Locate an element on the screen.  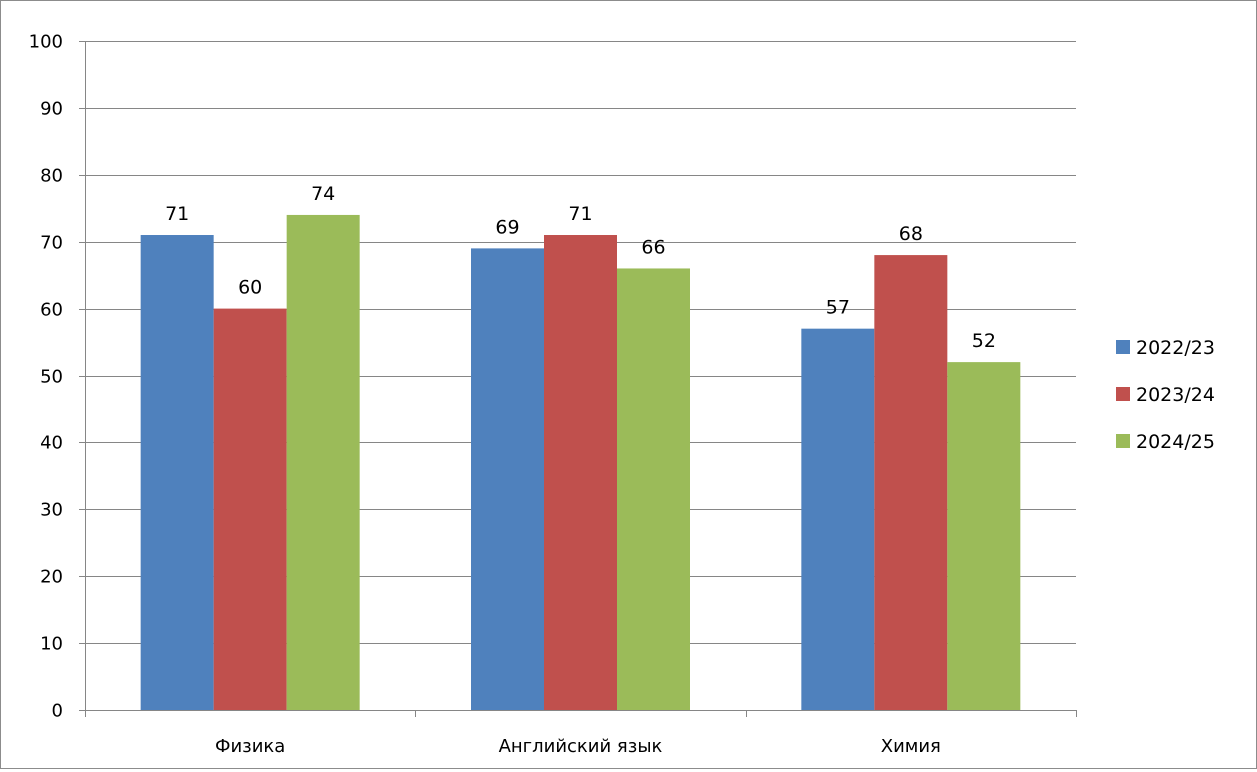
data-label: 69 is located at coordinates (507, 227).